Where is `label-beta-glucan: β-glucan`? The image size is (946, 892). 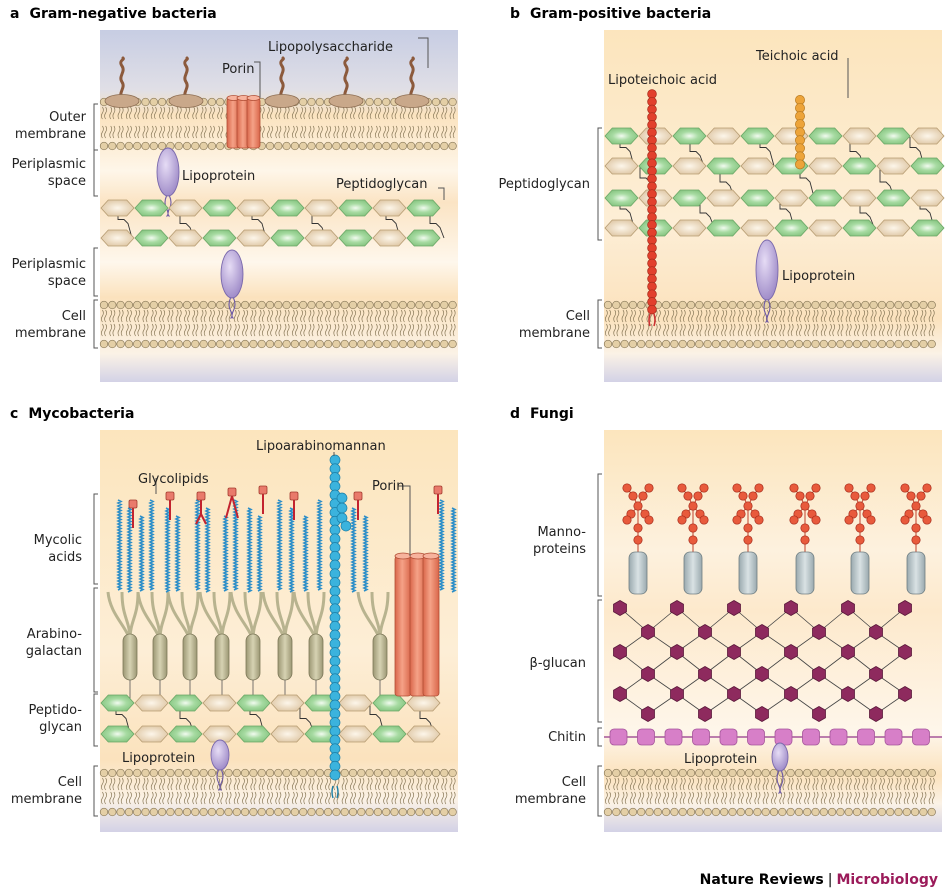 label-beta-glucan: β-glucan is located at coordinates (558, 663).